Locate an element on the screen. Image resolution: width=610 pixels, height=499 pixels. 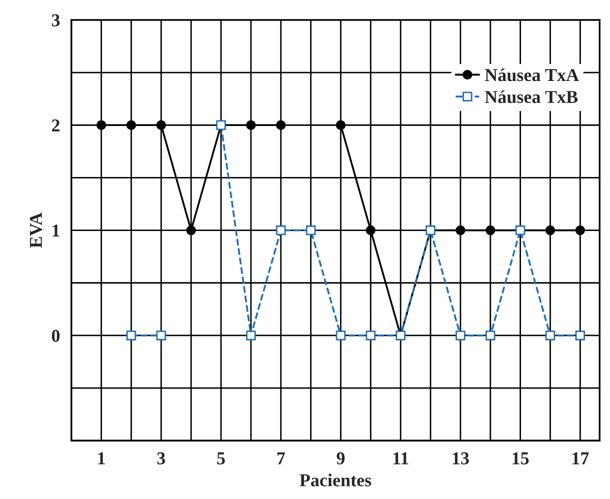
x-axis-title: Pacientes is located at coordinates (336, 480).